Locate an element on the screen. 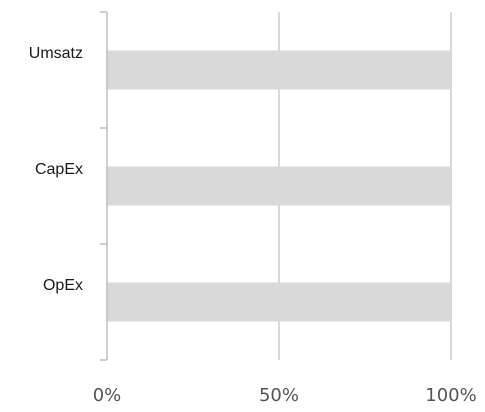 The height and width of the screenshot is (412, 485). bar-opex is located at coordinates (279, 302).